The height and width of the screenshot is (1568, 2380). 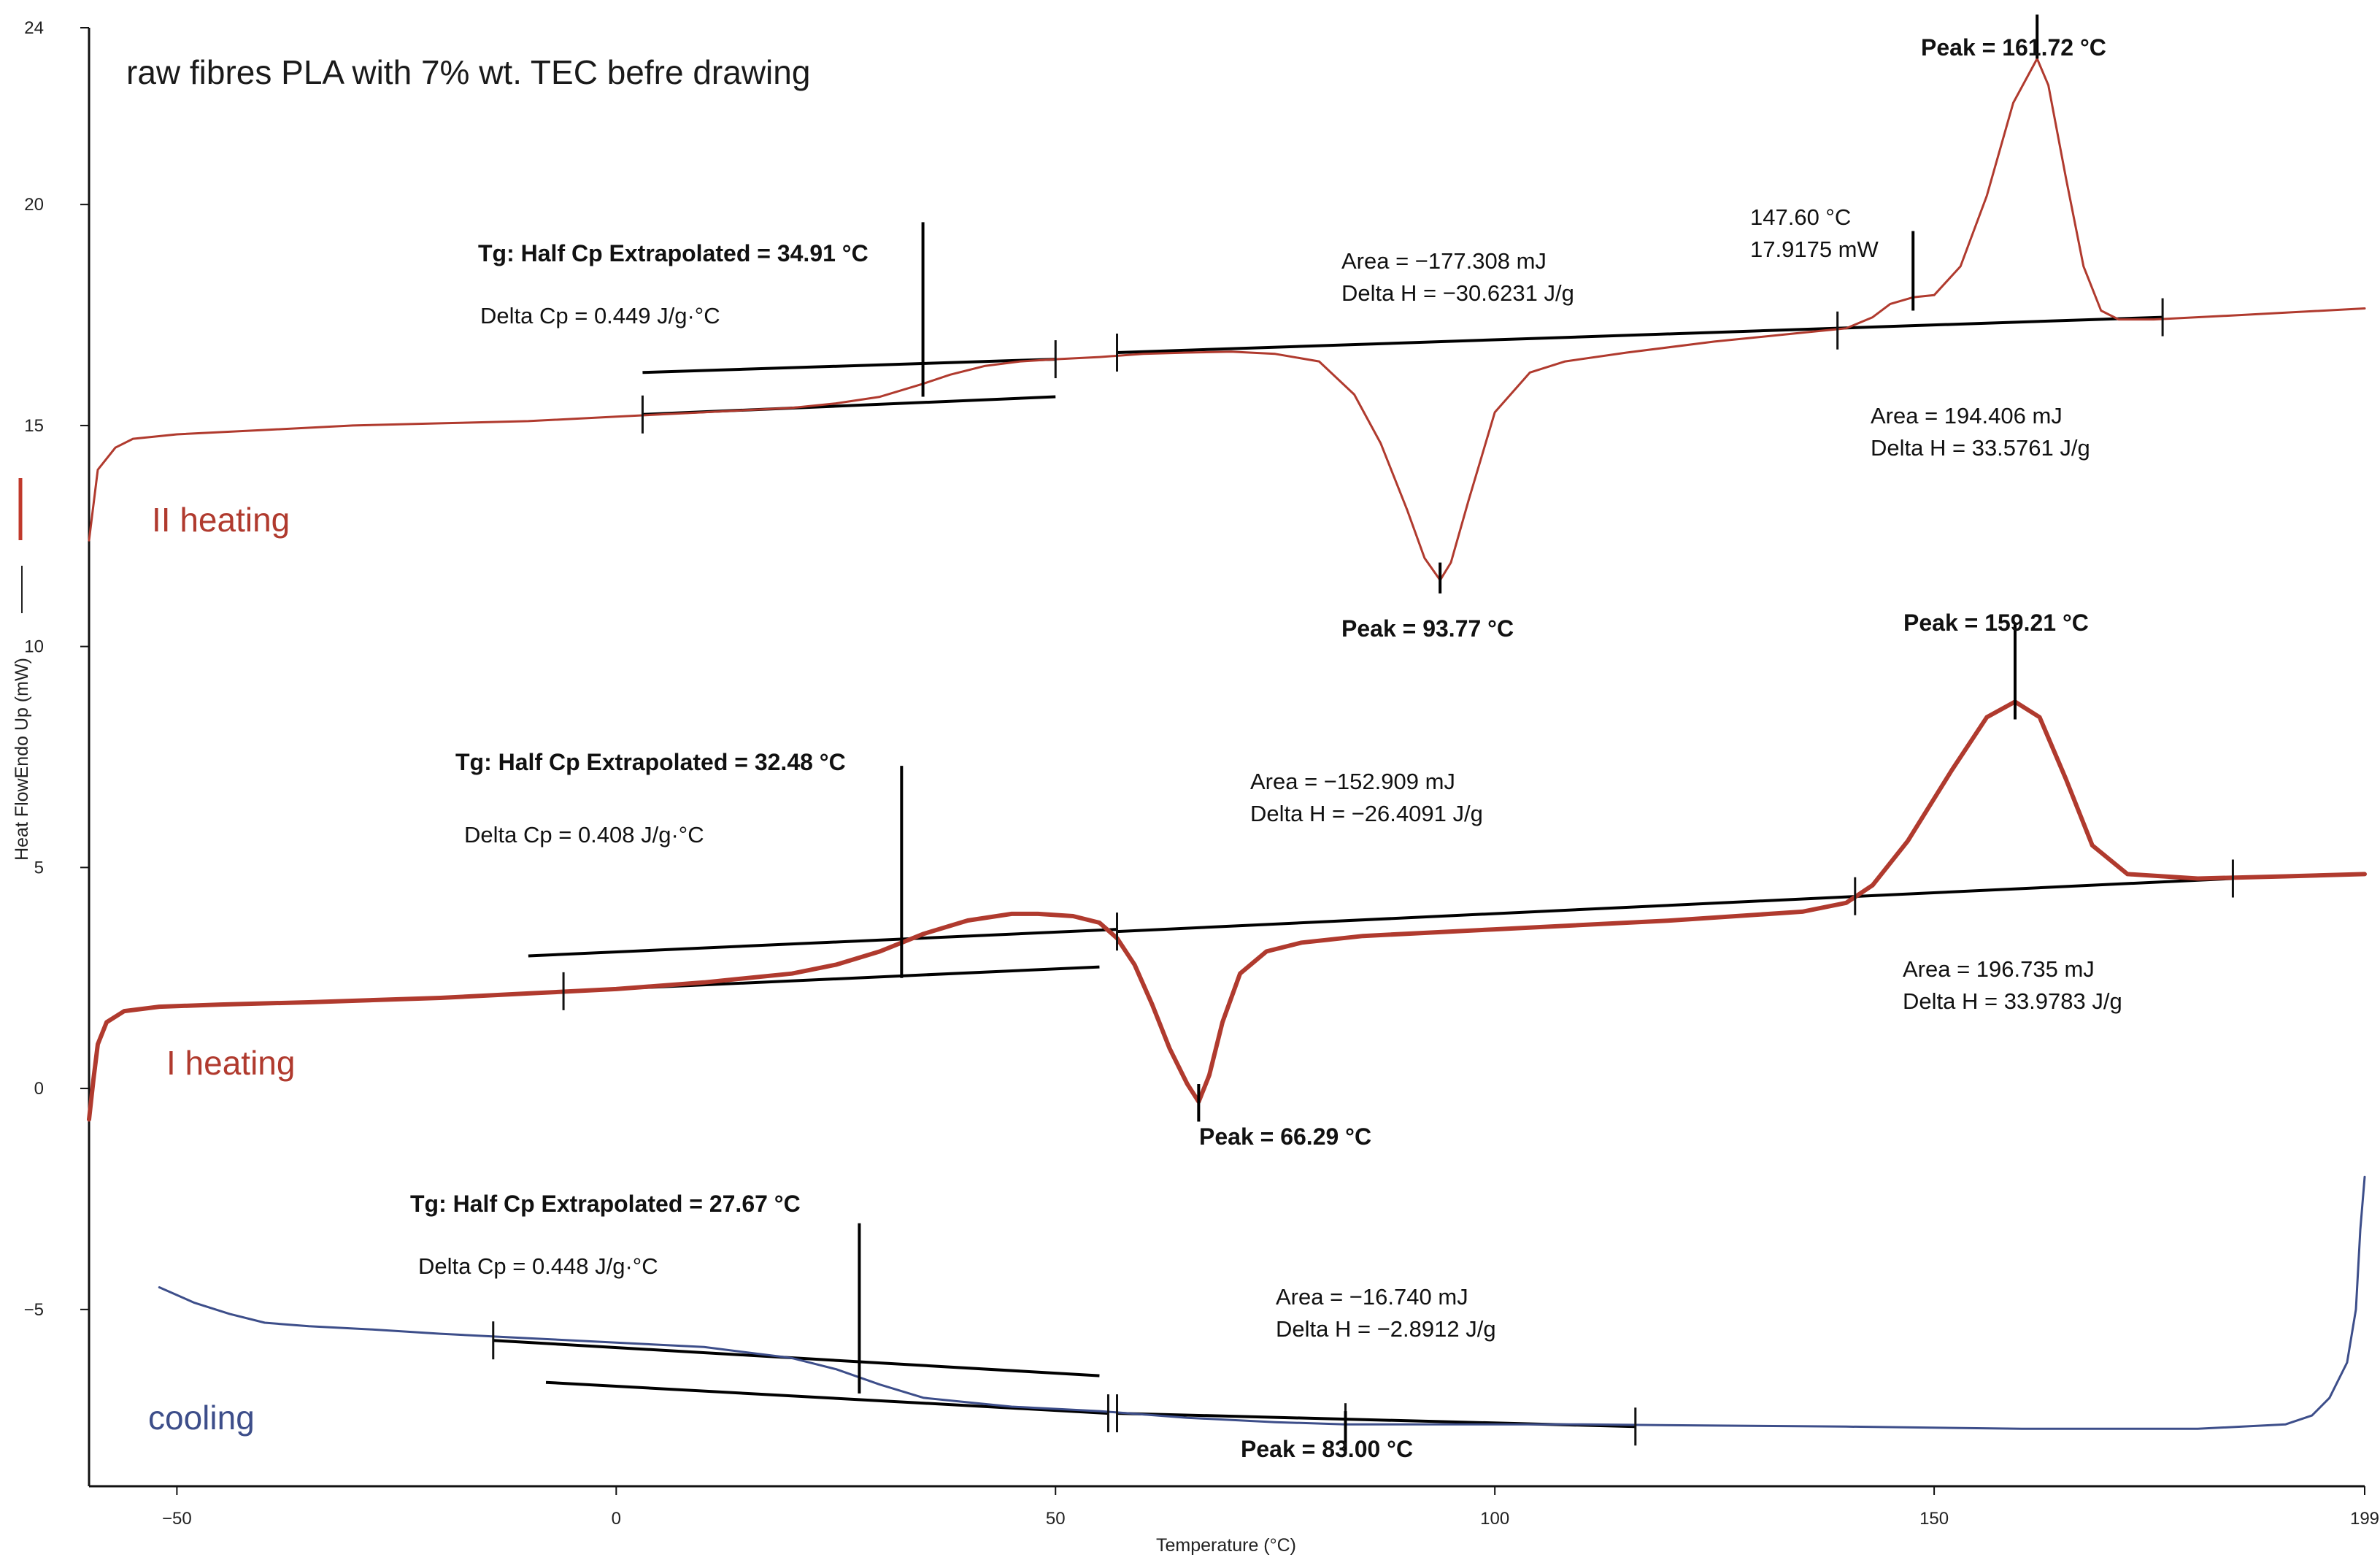 I want to click on y-tick-label: 15, so click(x=34, y=426).